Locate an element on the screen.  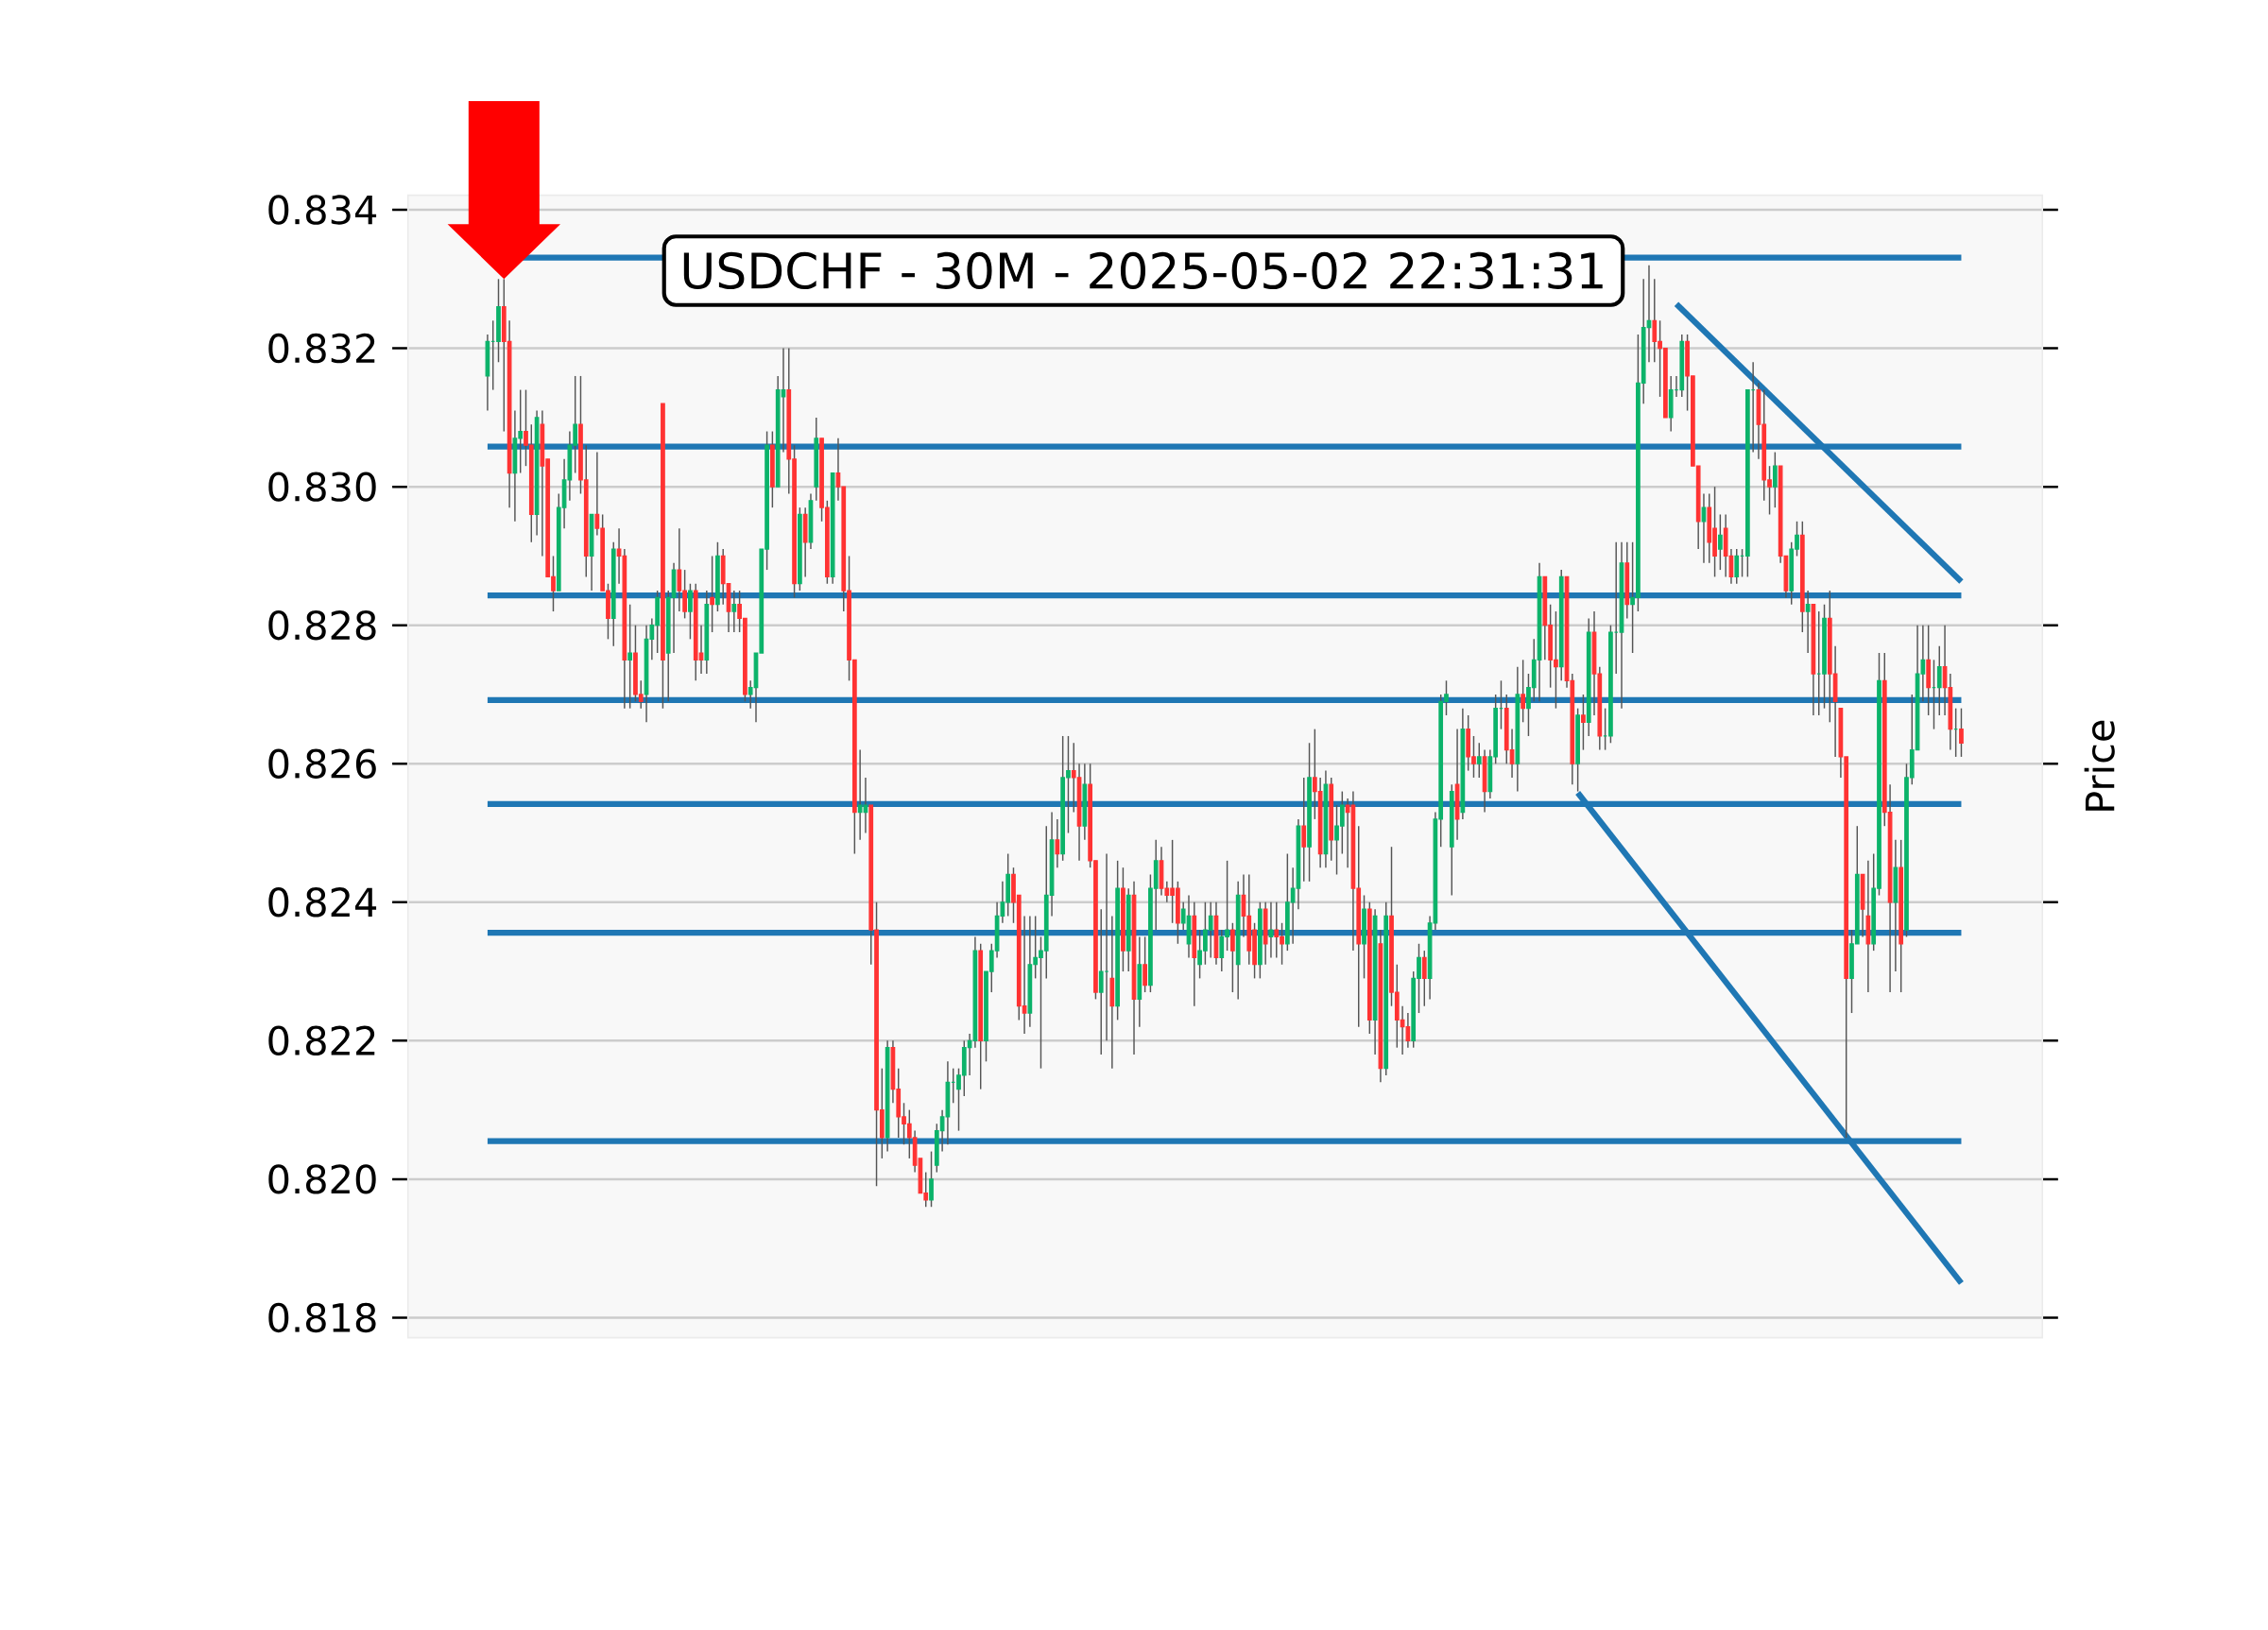
y-tick-label: 0.824 is located at coordinates (322, 903).